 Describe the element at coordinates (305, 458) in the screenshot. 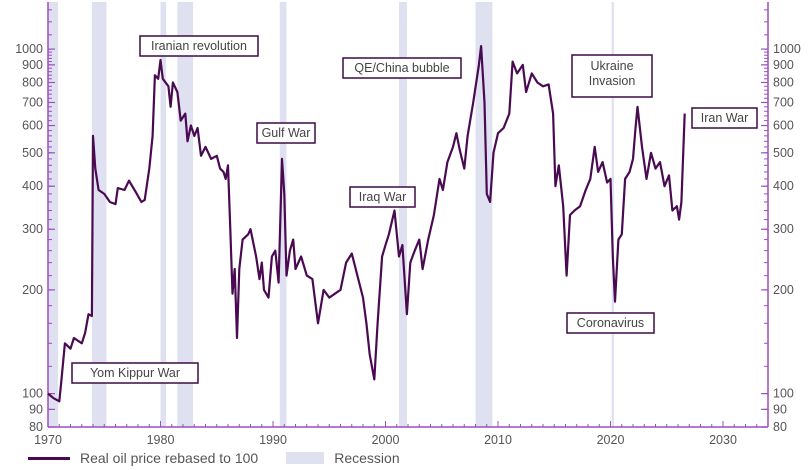

I see `legend-recession-swatch` at that location.